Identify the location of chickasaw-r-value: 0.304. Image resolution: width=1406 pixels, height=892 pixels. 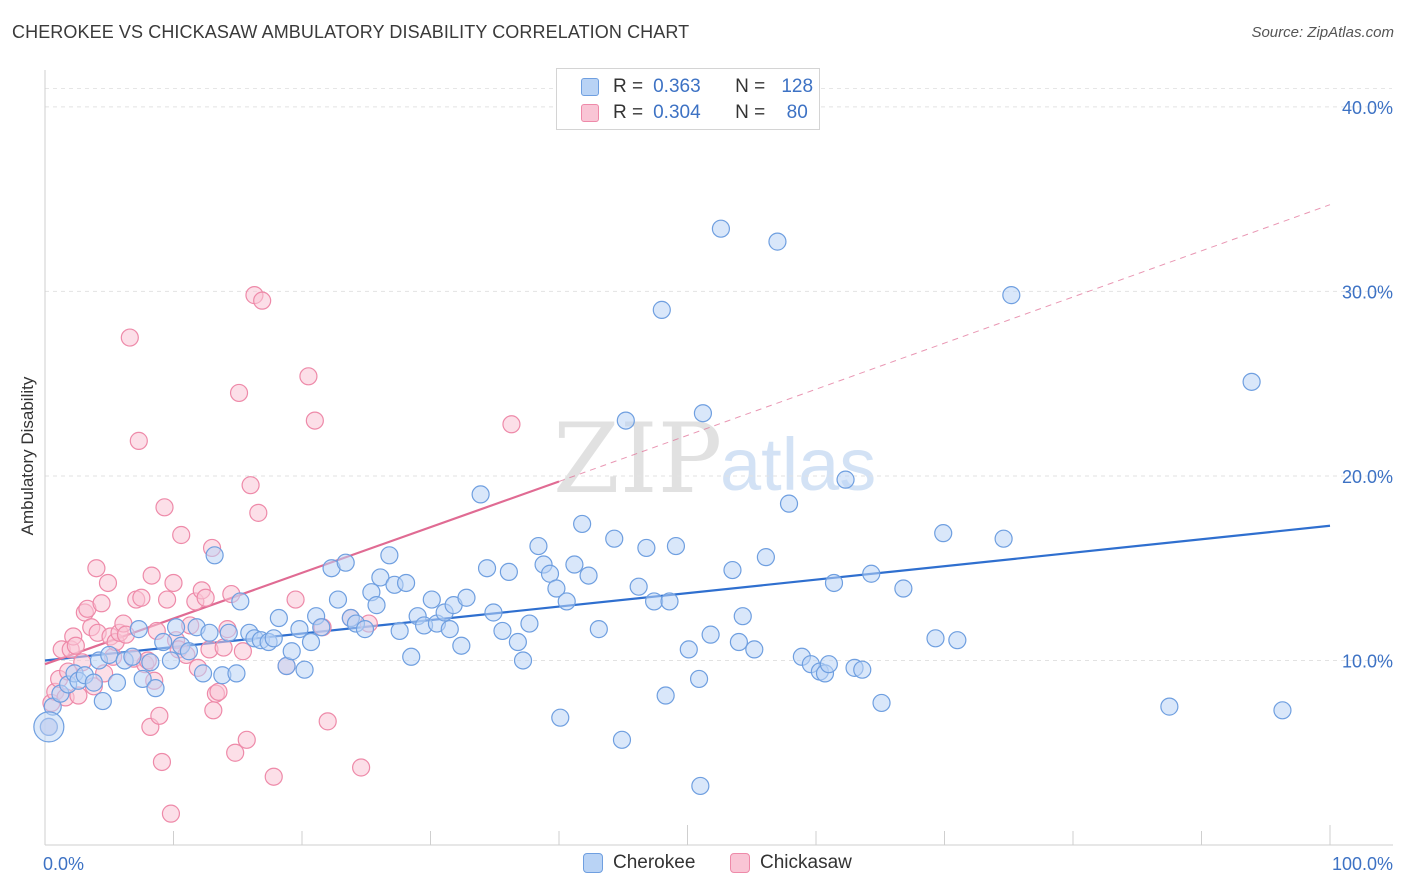
(677, 112).